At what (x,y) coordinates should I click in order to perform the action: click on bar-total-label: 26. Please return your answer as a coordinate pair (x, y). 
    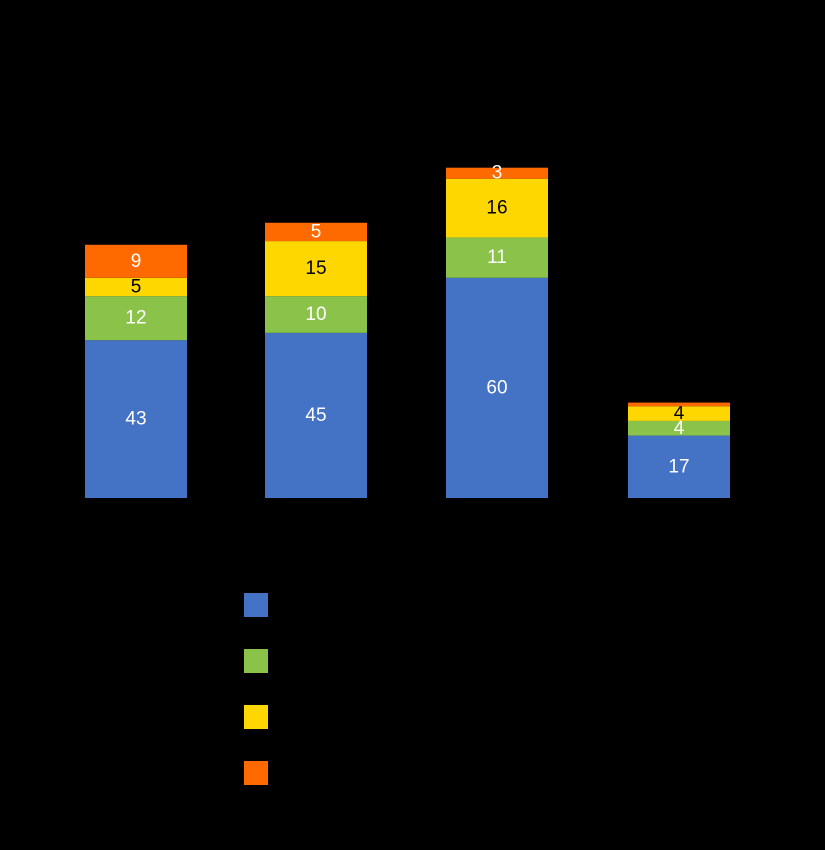
    Looking at the image, I should click on (678, 390).